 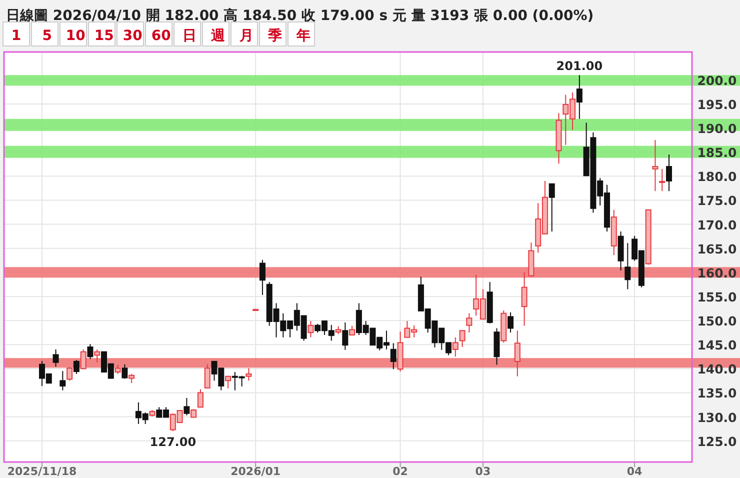 I want to click on y-tick-label: 180.0, so click(x=717, y=176).